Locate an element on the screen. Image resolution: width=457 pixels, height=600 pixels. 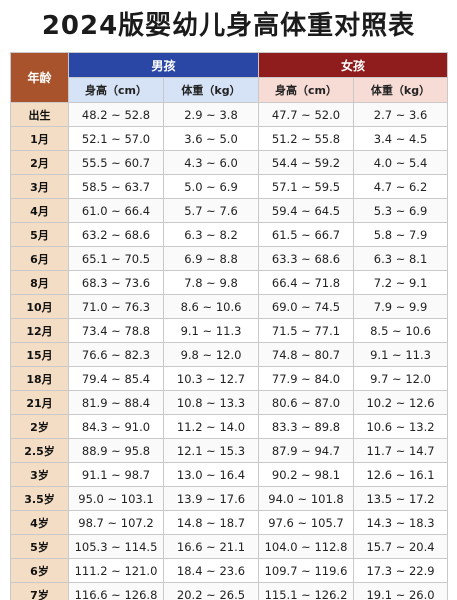
girl-weight-cell: 7.9 ~ 9.9 is located at coordinates (401, 306).